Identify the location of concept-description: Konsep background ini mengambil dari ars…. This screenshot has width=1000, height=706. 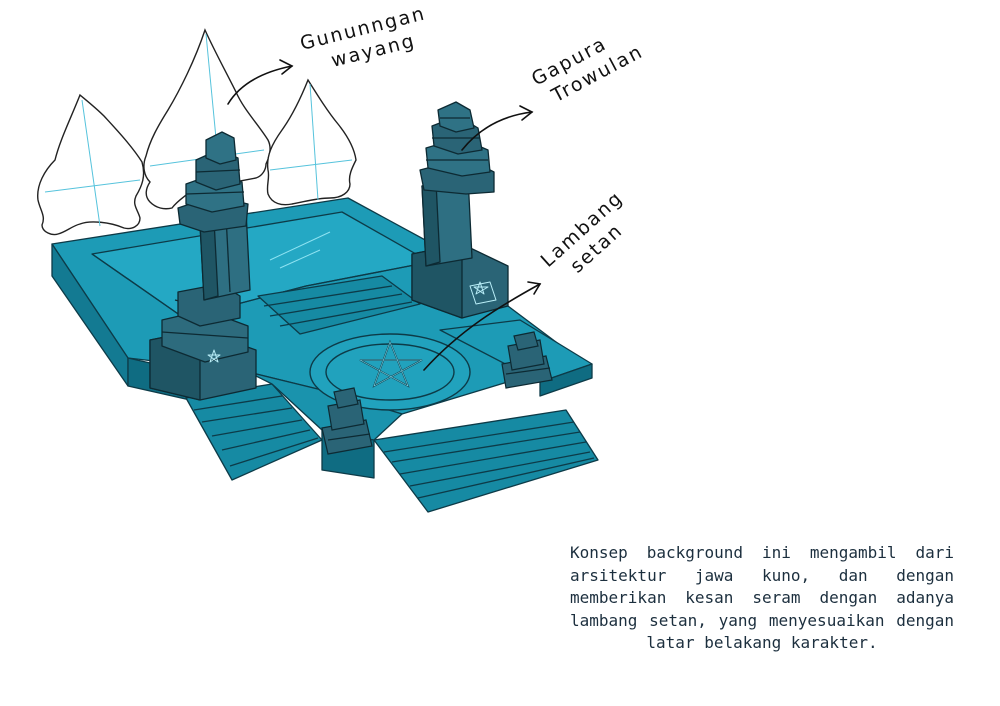
(762, 597).